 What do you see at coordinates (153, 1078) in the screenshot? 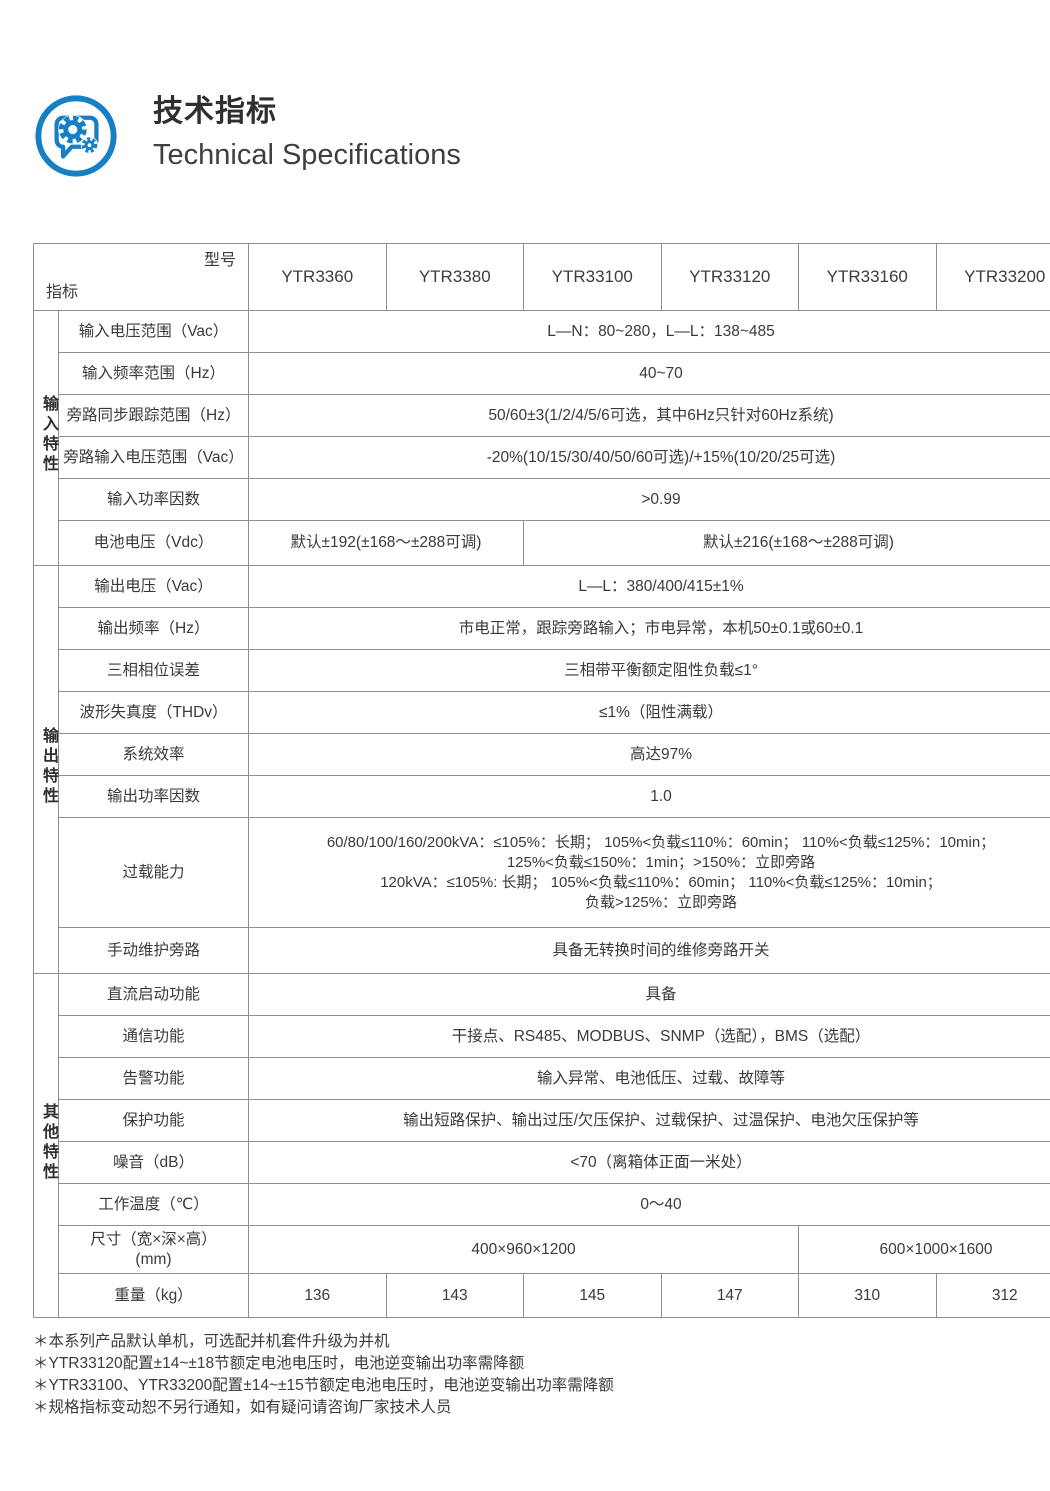
I see `spec-label-cell: 告警功能` at bounding box center [153, 1078].